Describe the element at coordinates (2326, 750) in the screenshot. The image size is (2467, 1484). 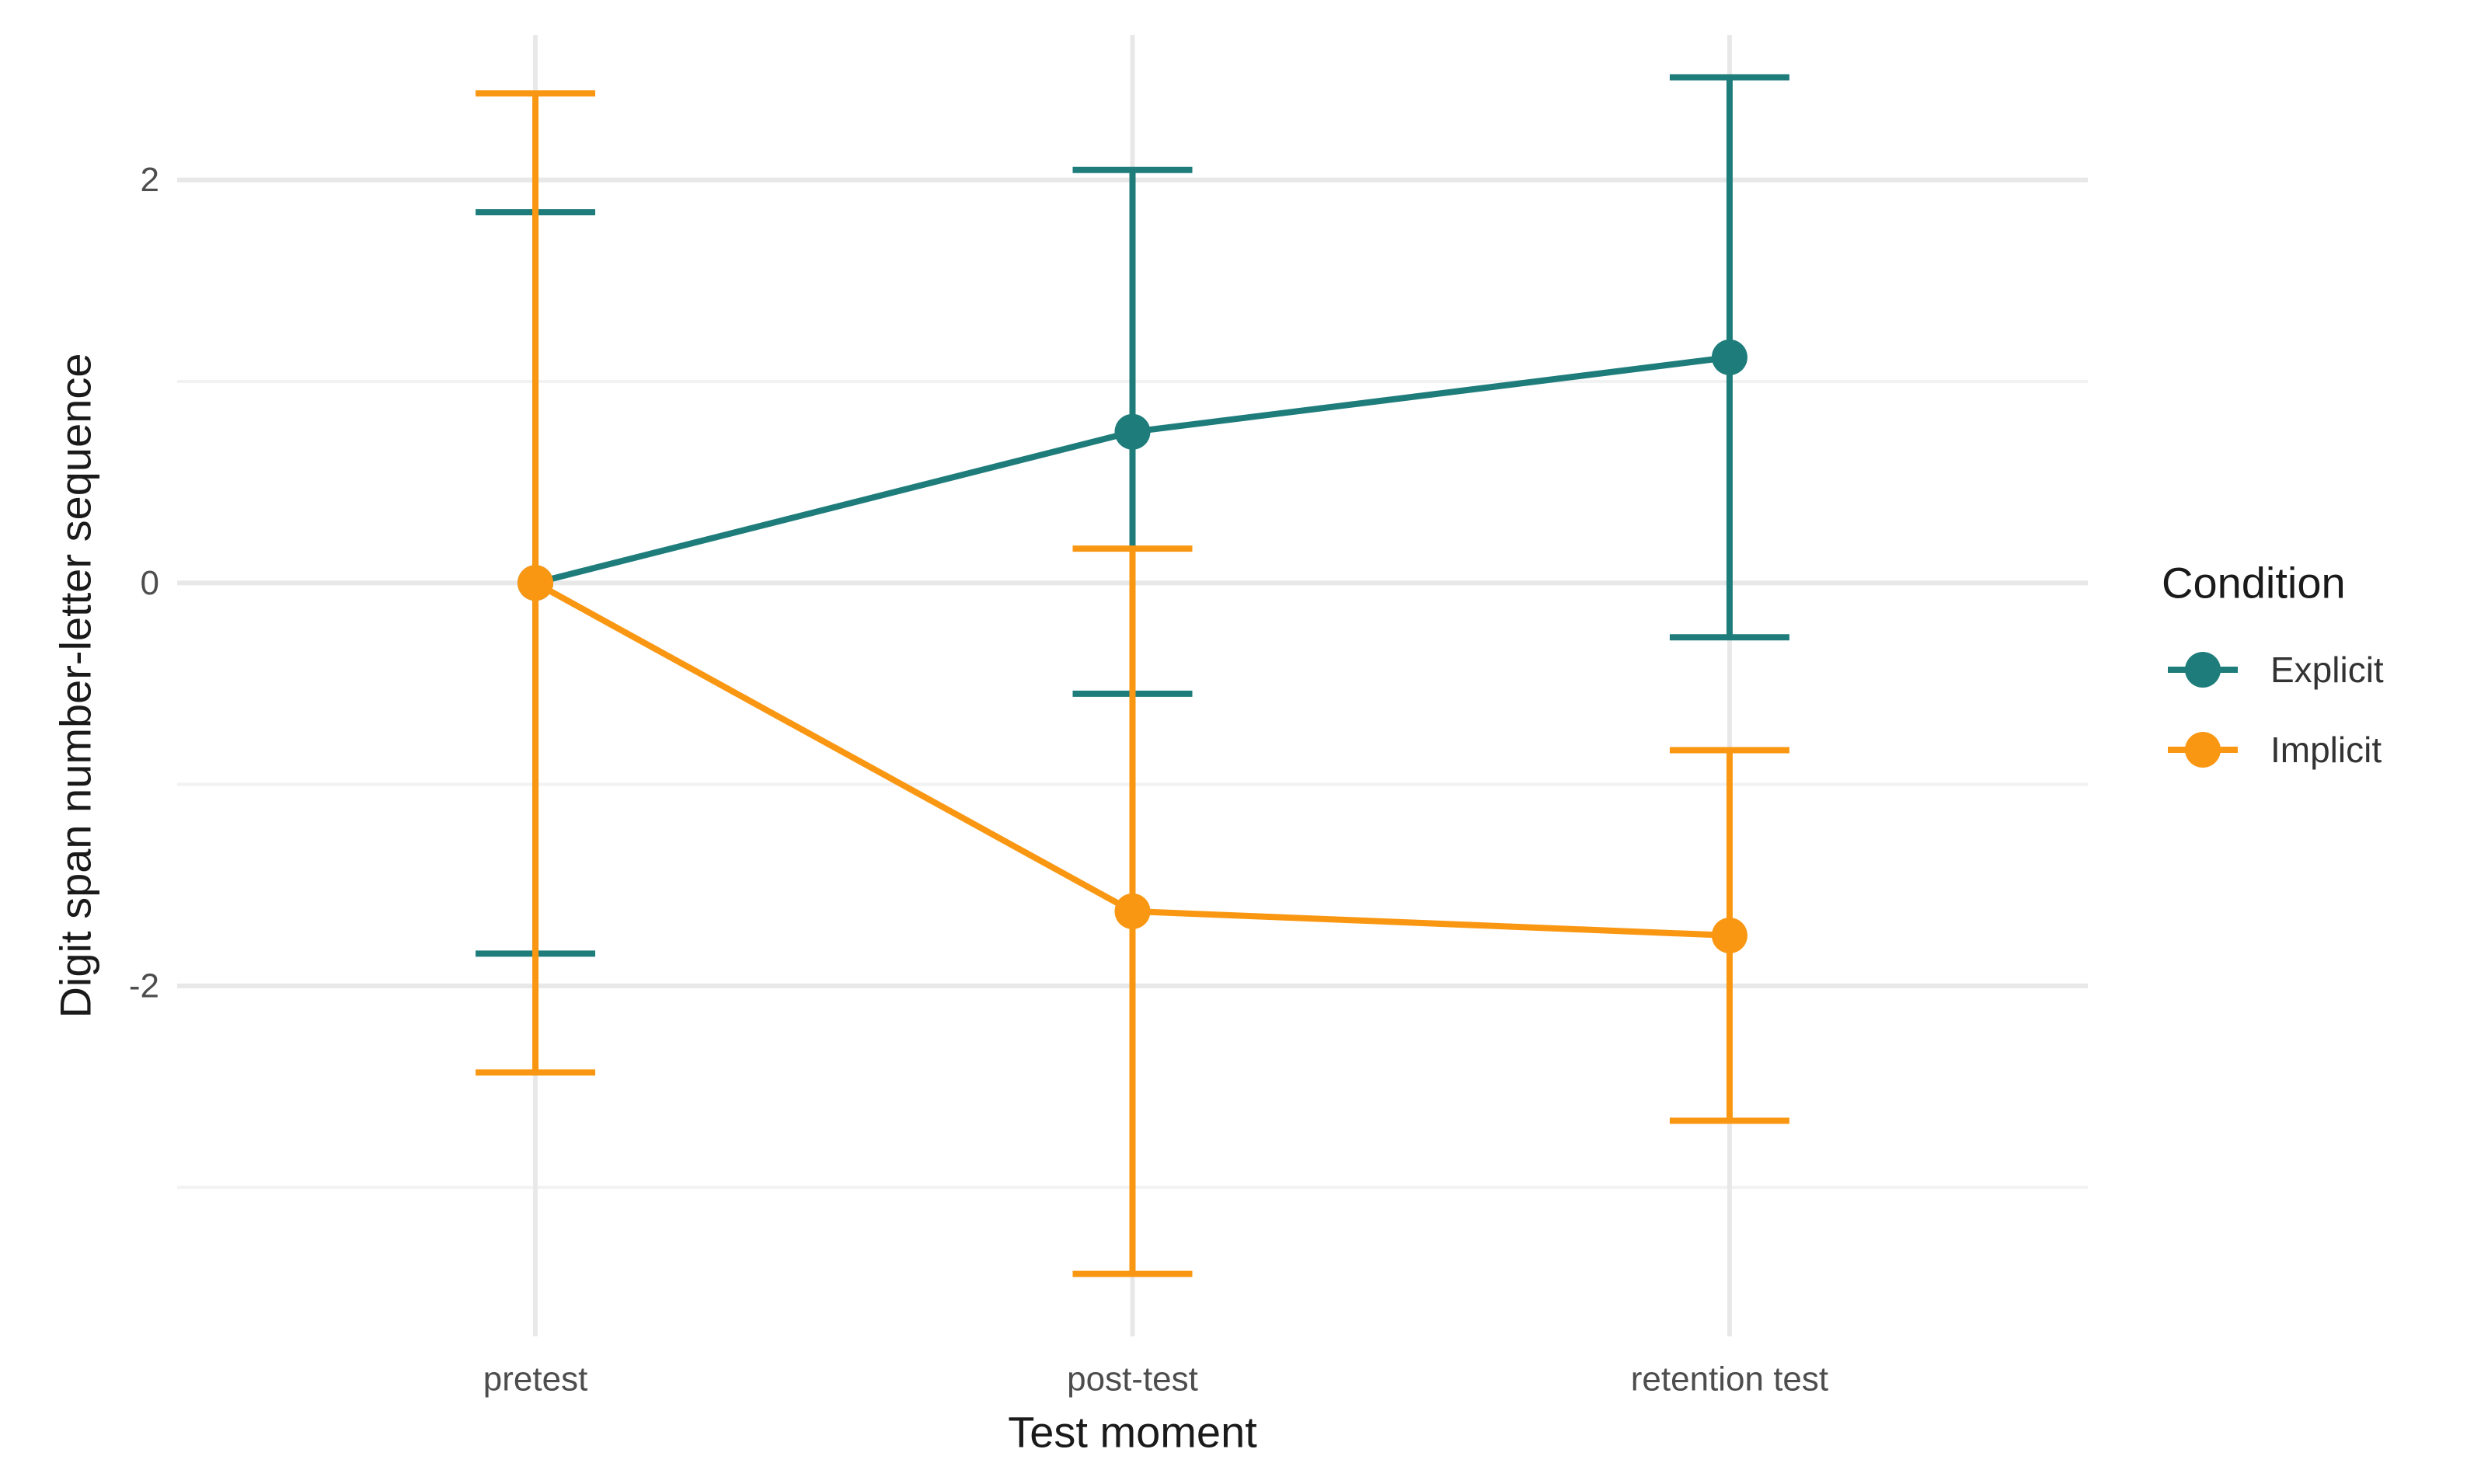
I see `legend-entry-label: Implicit` at that location.